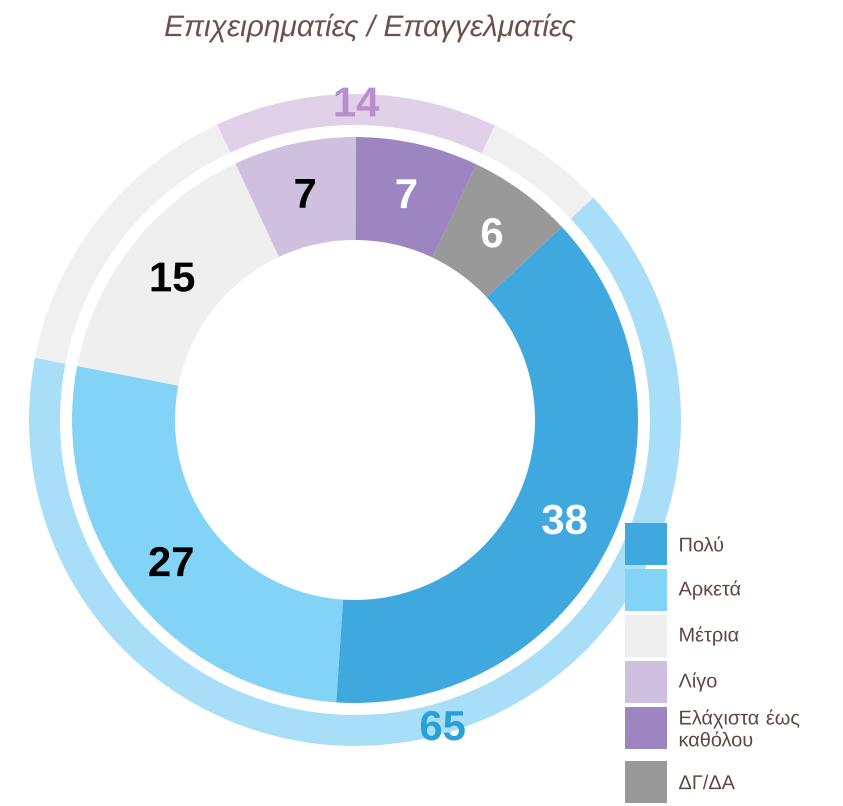  Describe the element at coordinates (702, 544) in the screenshot. I see `legend-label: Πολύ` at that location.